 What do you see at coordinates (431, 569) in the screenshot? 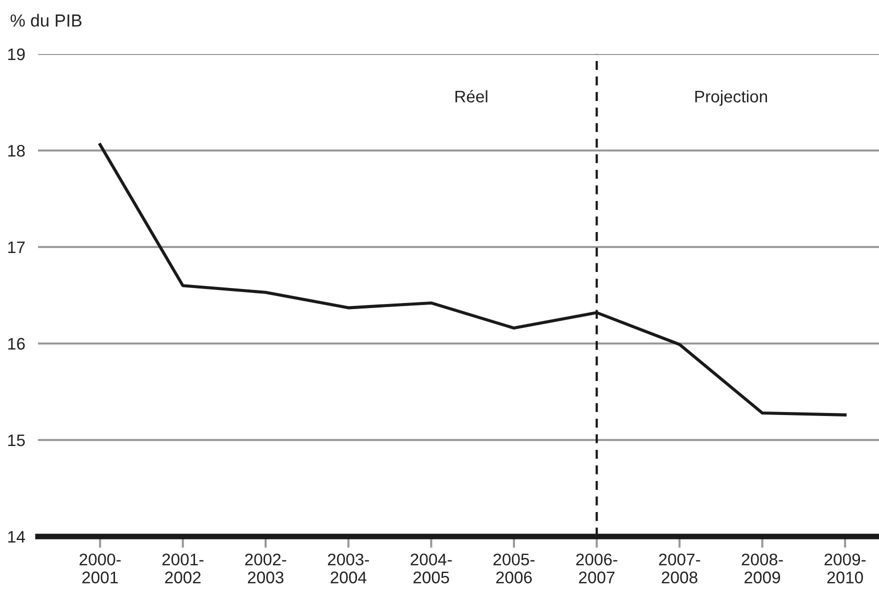
I see `x-tick-label: 2004- 2005` at bounding box center [431, 569].